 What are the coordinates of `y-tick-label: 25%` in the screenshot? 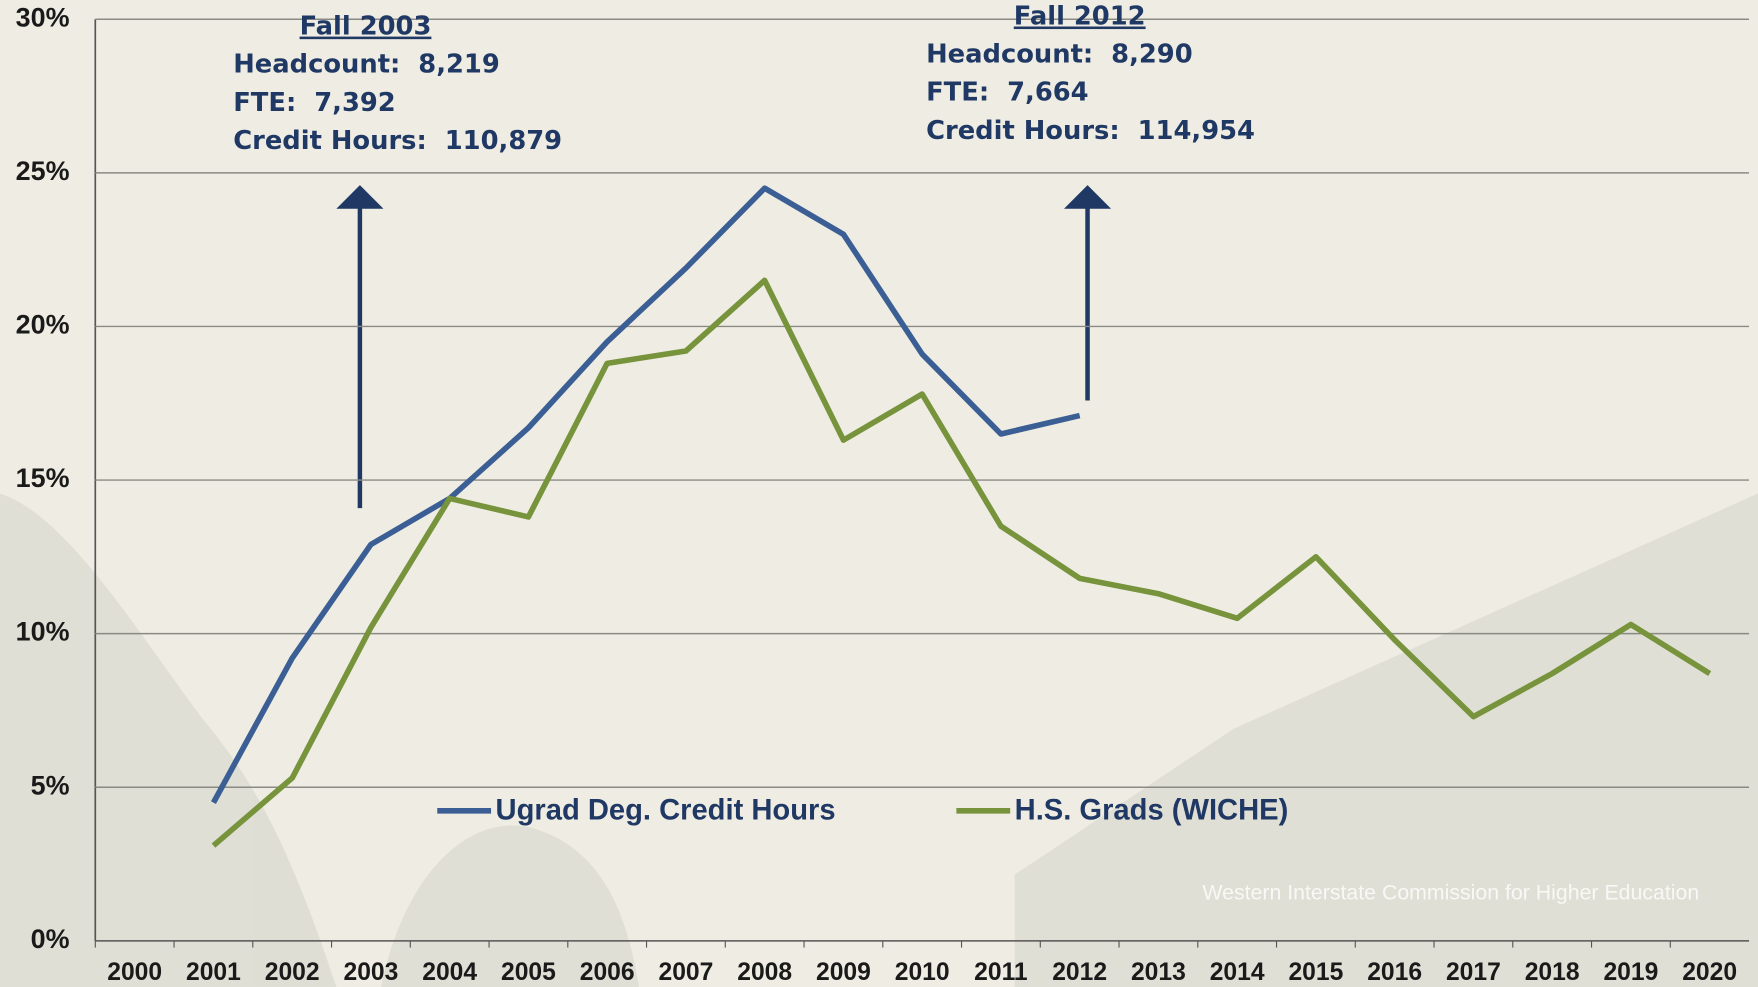 It's located at (43, 171).